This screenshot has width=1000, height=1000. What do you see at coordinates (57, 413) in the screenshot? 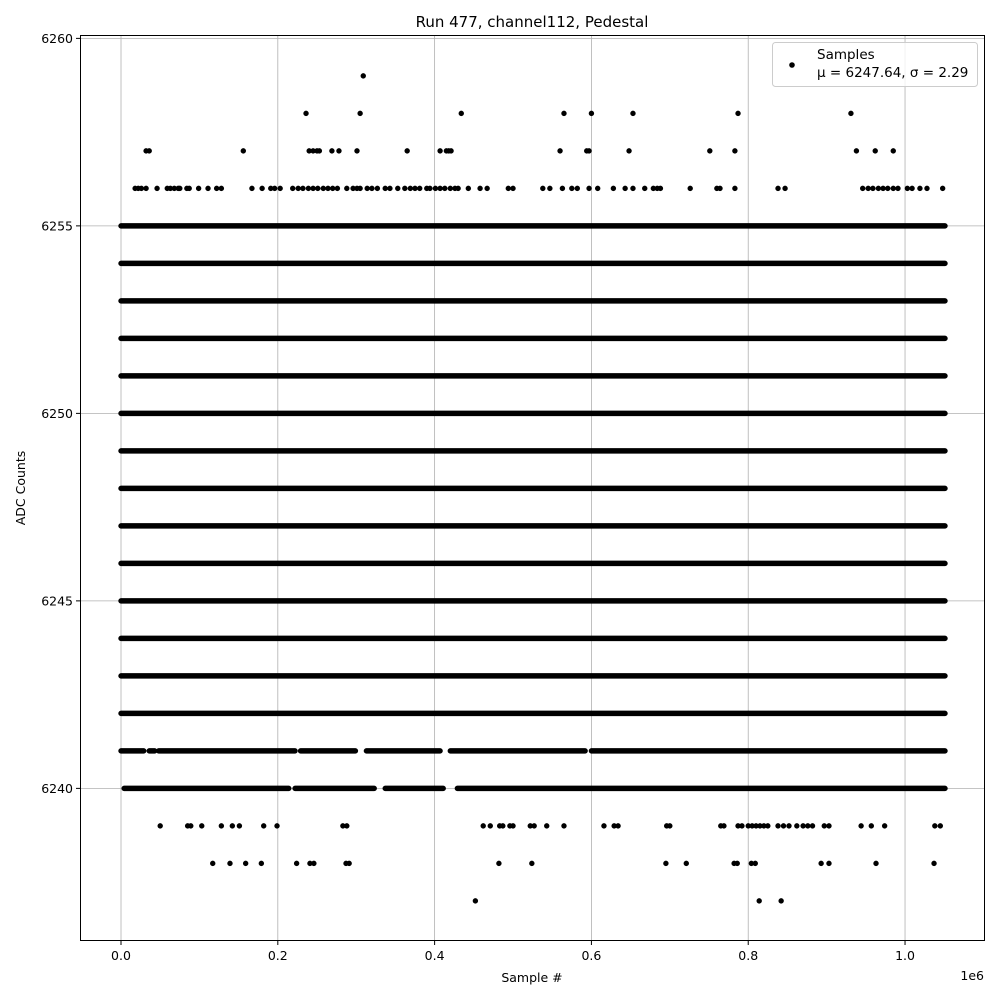
I see `y-tick-label: 6250` at bounding box center [57, 413].